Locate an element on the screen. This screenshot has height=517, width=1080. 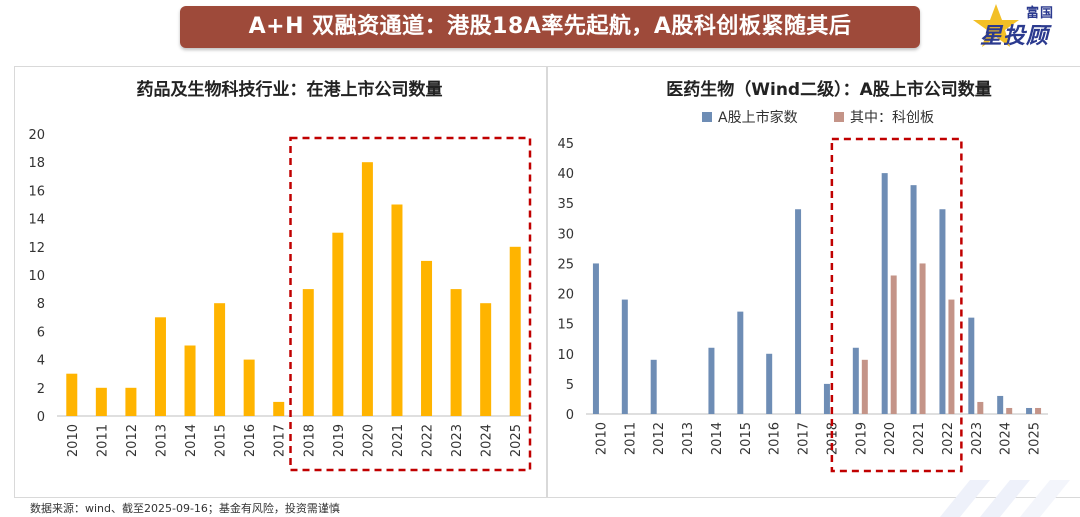
bar-2013 is located at coordinates (160, 366).